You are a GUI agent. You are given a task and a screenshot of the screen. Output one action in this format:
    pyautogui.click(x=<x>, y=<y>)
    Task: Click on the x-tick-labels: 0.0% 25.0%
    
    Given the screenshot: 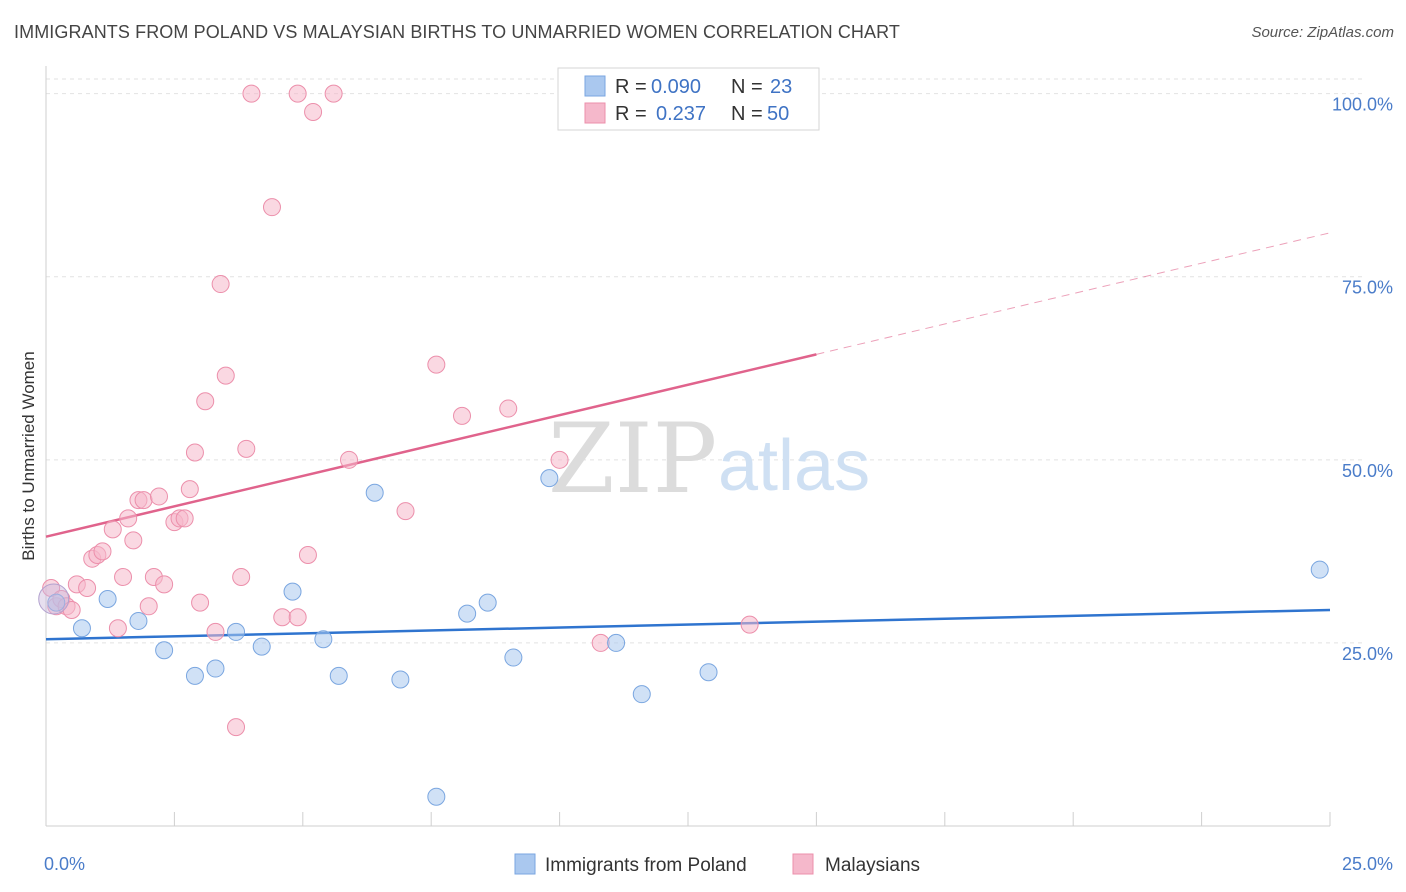 What is the action you would take?
    pyautogui.click(x=718, y=864)
    